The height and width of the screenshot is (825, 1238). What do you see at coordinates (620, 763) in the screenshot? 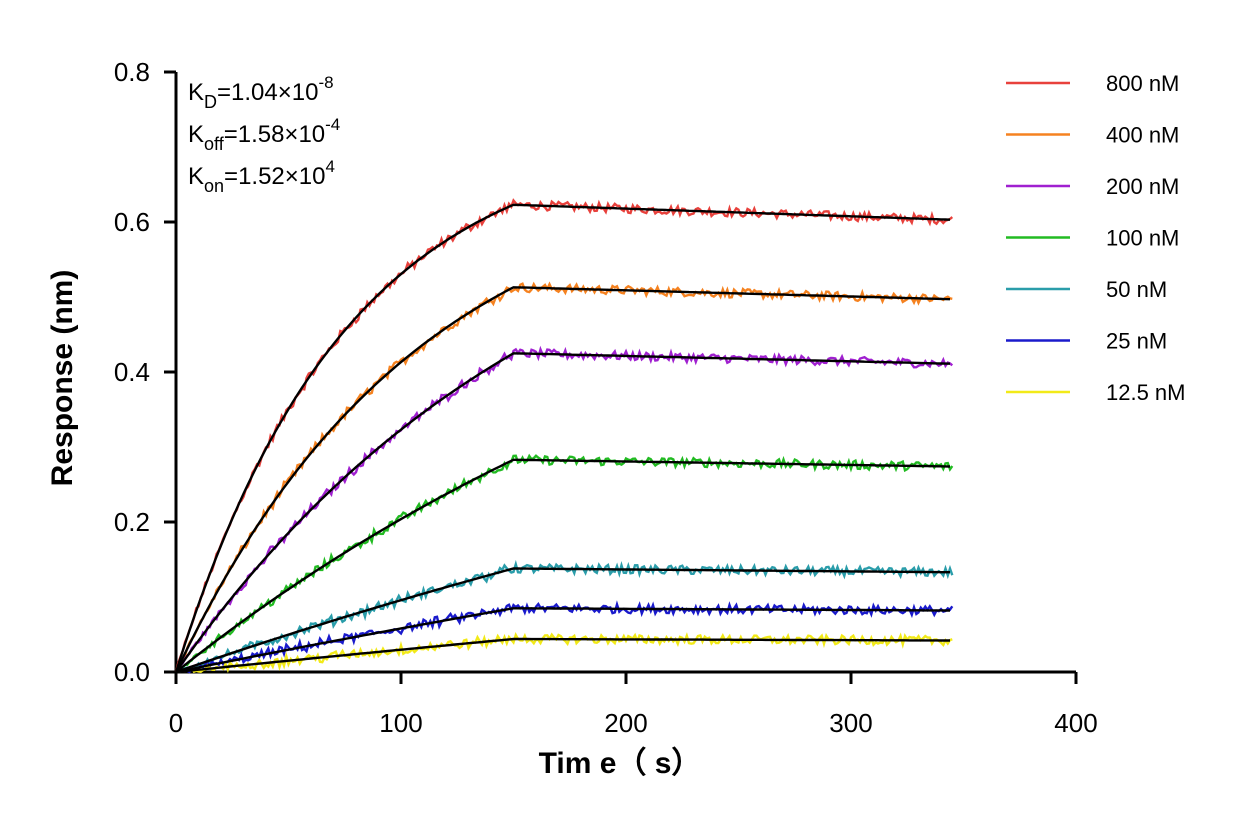
I see `x-axis-title: Tim e（ s）` at bounding box center [620, 763].